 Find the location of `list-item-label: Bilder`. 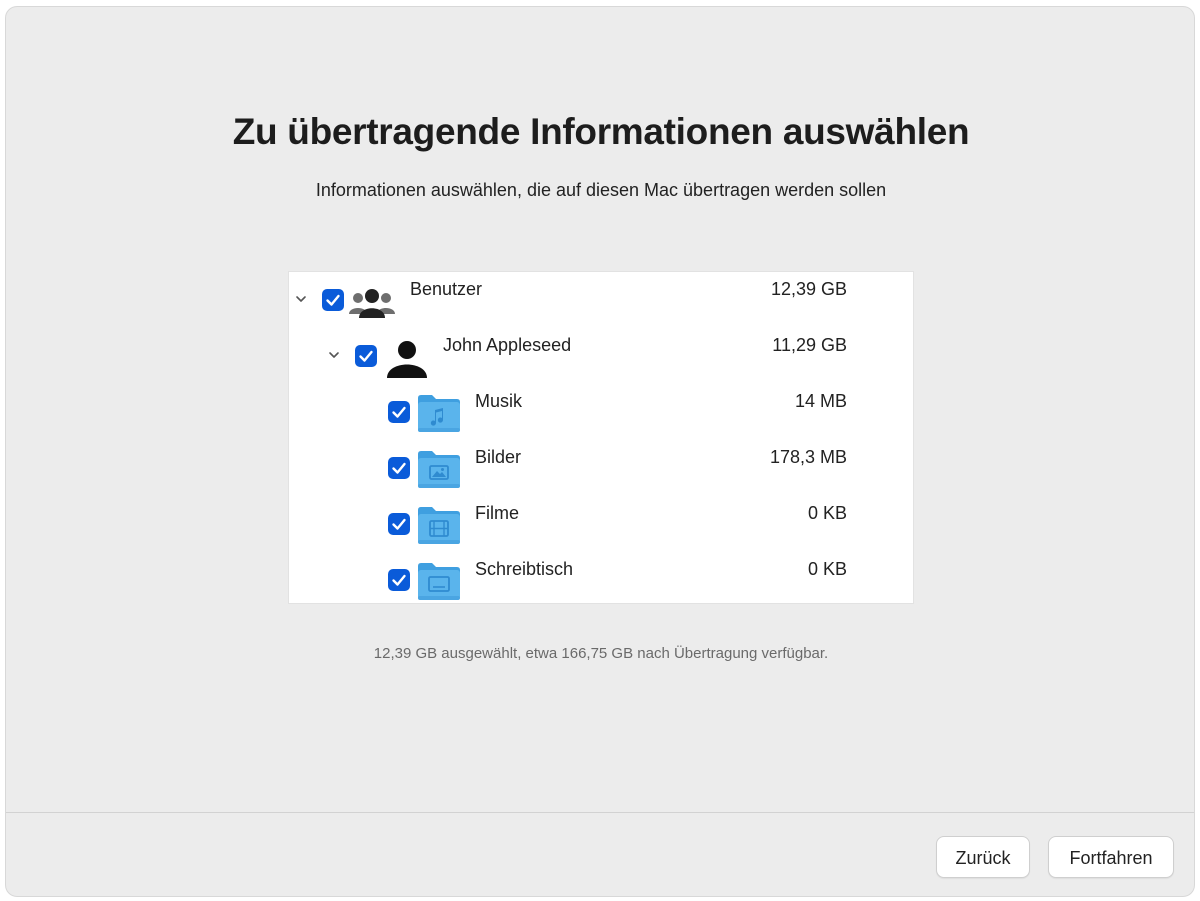

list-item-label: Bilder is located at coordinates (498, 457).